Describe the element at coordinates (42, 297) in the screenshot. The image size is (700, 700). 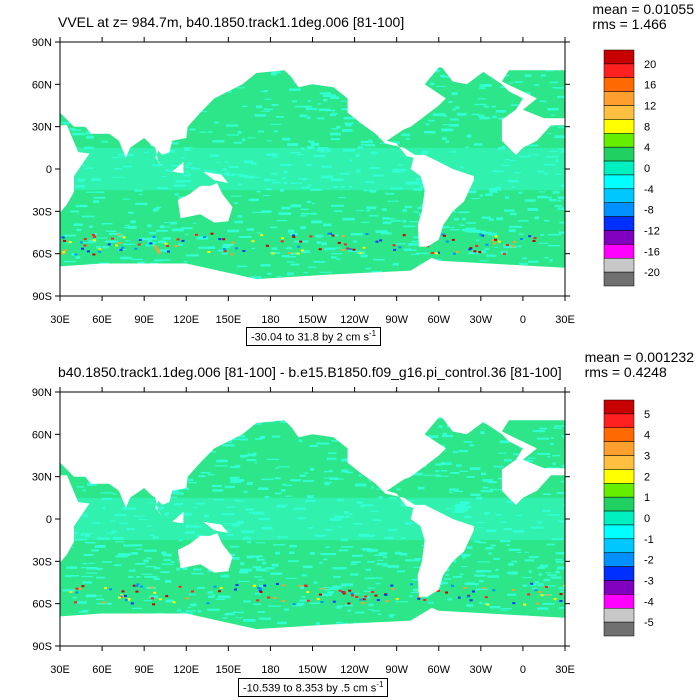
I see `lat-label: 90S` at that location.